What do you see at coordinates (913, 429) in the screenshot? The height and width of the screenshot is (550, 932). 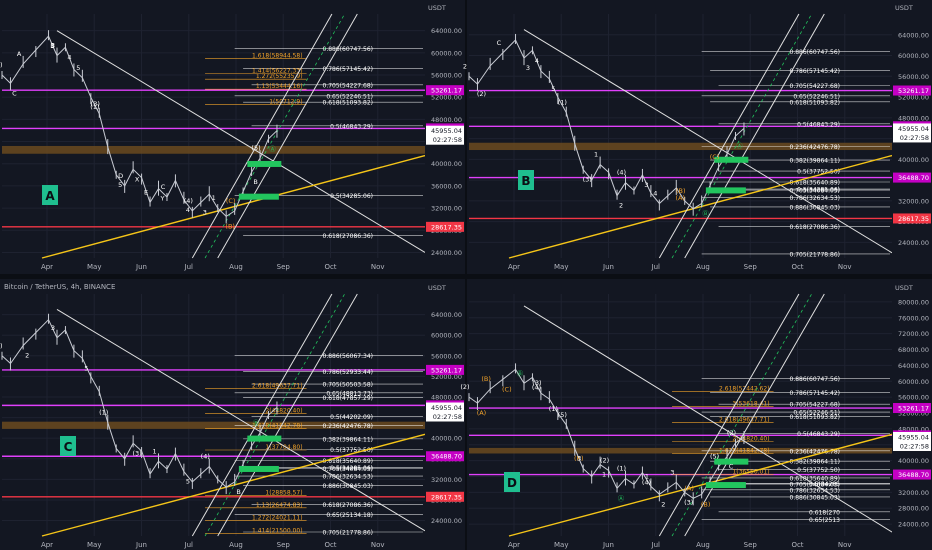 I see `y-tick-label: 48000.00` at bounding box center [913, 429].